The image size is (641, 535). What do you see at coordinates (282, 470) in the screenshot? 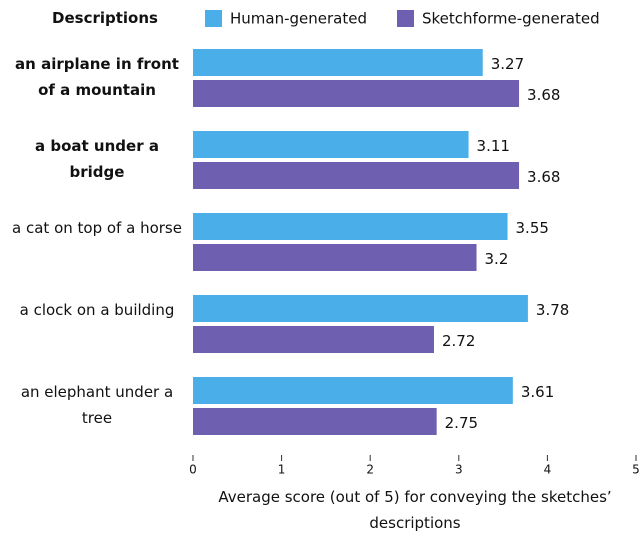
I see `x-tick-label: 1` at bounding box center [282, 470].